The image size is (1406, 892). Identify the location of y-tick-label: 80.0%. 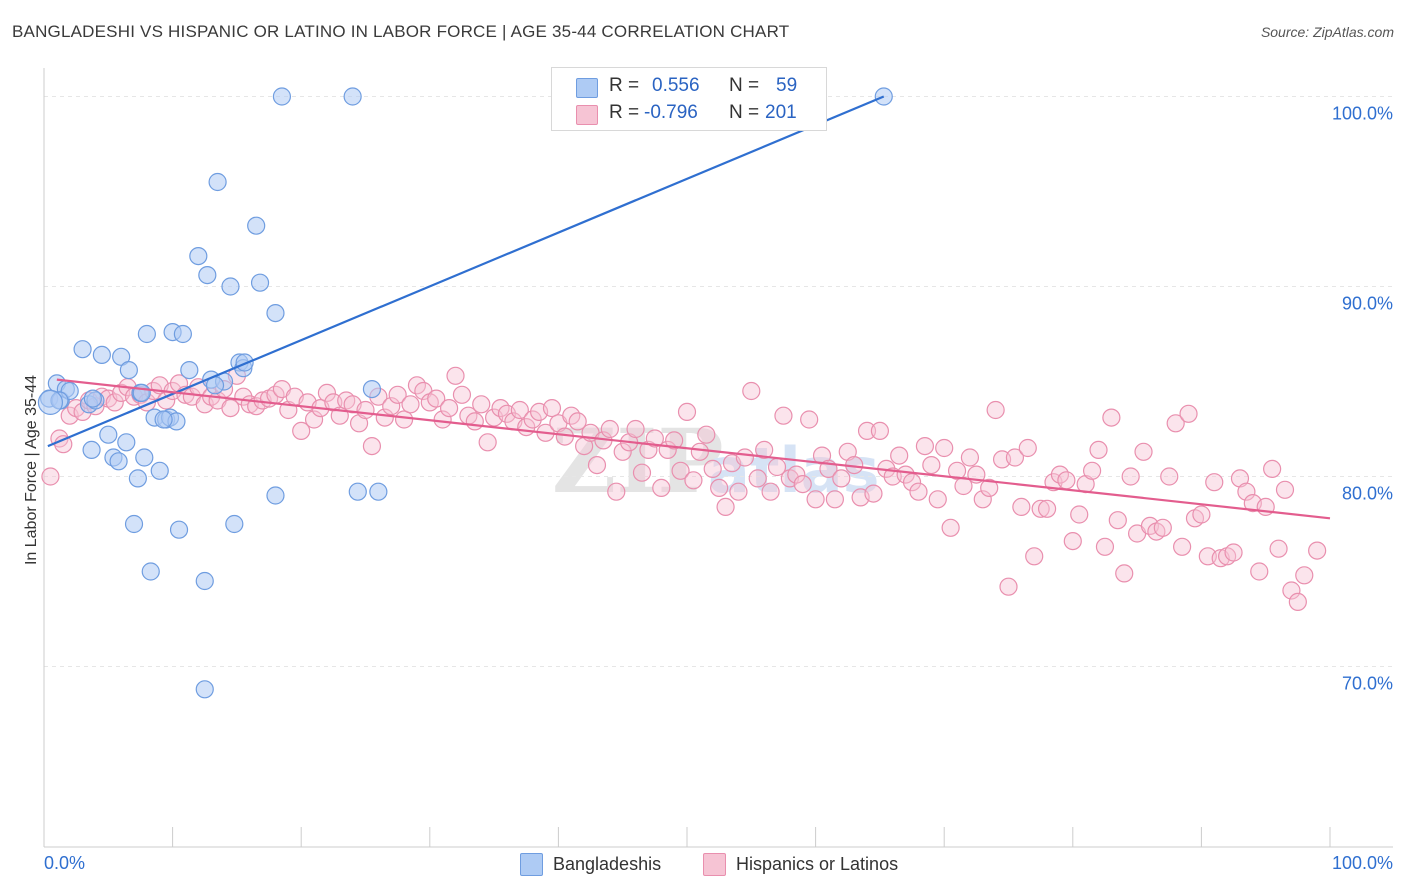
(1367, 494).